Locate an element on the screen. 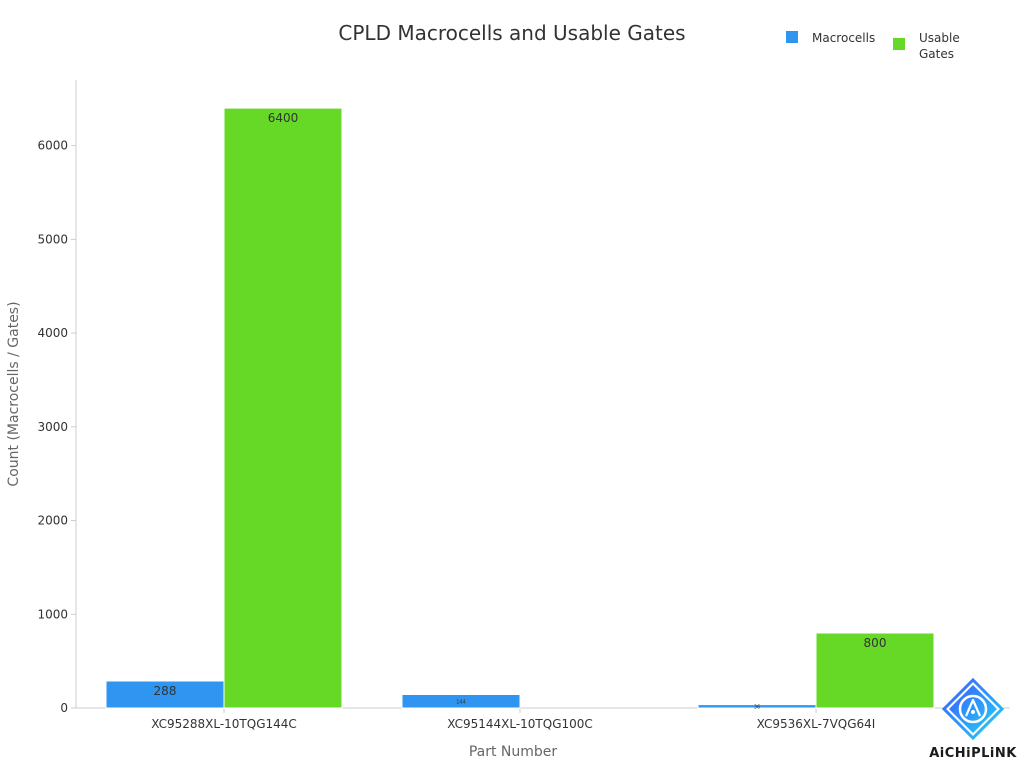  y-tick-label: 4000 is located at coordinates (52, 333).